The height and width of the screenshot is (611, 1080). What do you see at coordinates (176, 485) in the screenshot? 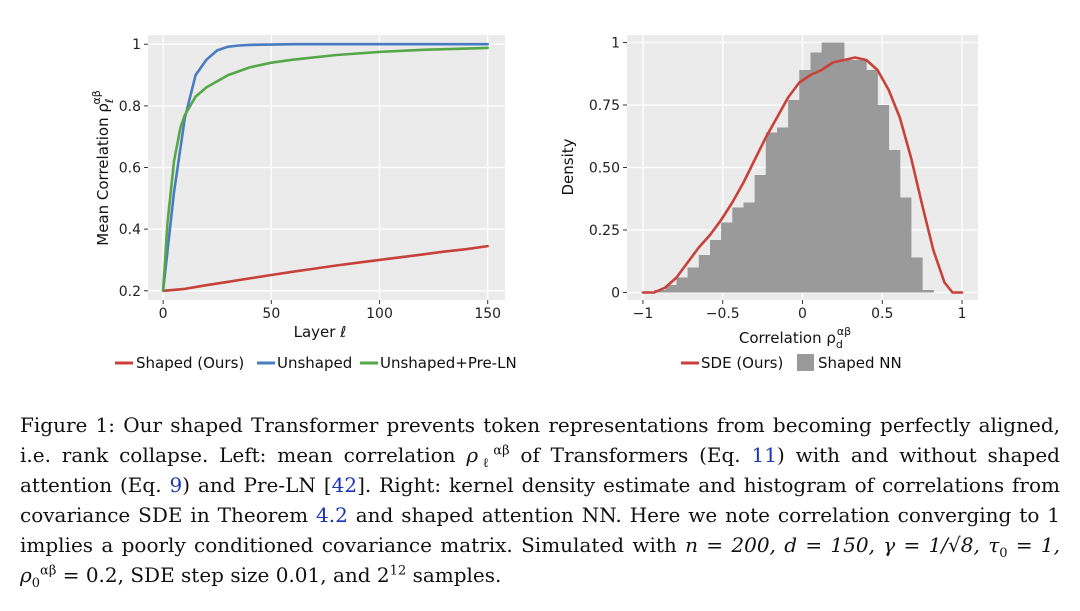
I see `caption-ref-eq9: 9` at bounding box center [176, 485].